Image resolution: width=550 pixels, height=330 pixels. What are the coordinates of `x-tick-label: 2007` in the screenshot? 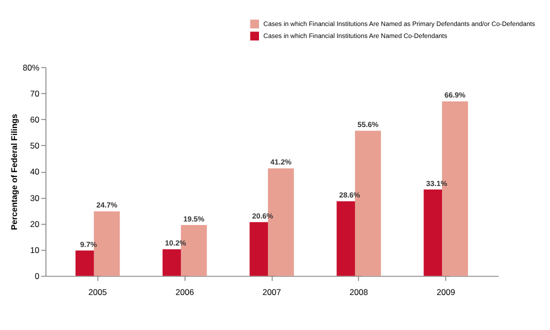 It's located at (272, 291).